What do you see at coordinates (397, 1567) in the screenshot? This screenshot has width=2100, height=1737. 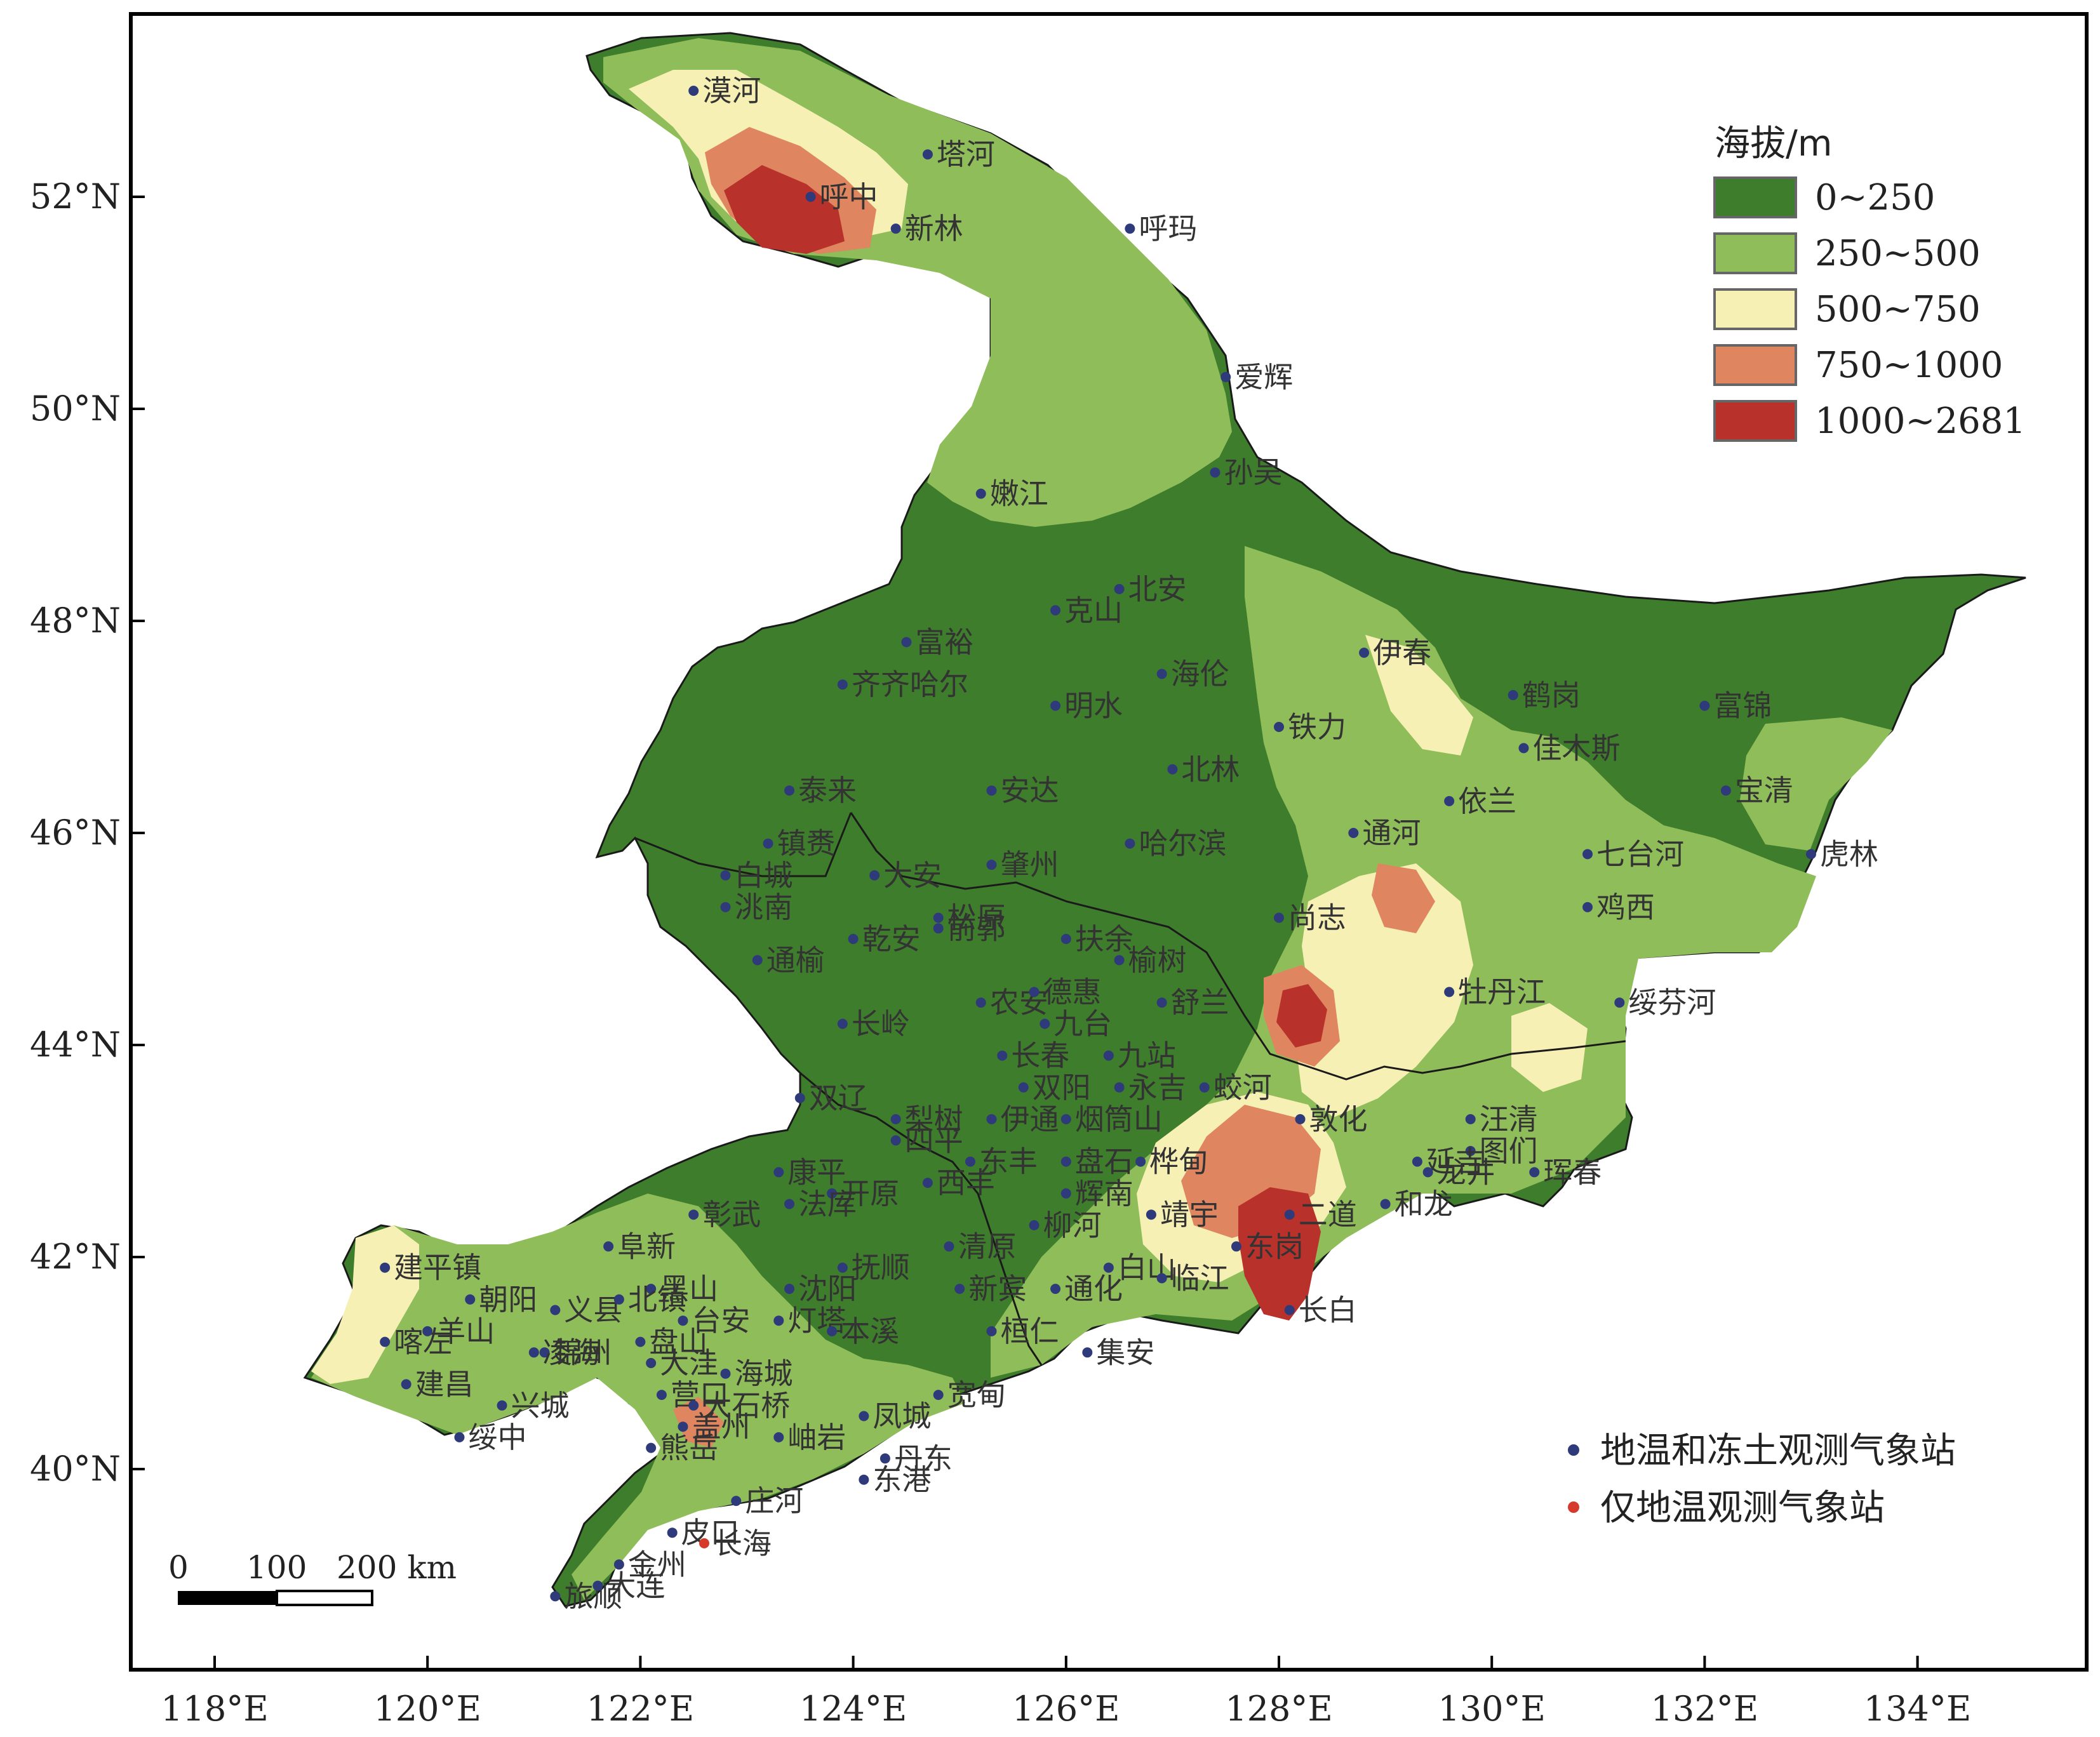 I see `scale-tick-200: 200 km` at bounding box center [397, 1567].